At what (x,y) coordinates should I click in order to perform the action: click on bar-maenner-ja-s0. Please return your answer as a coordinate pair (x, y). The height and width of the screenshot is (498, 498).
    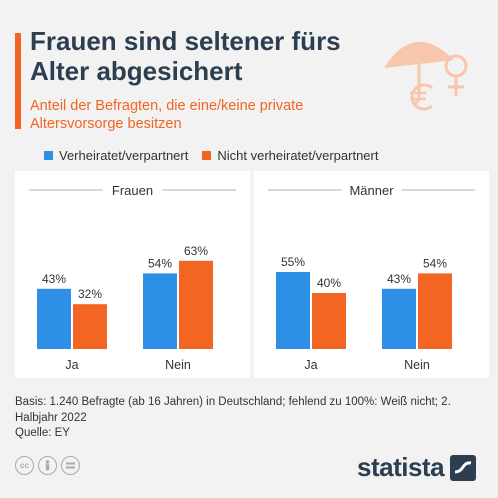
    Looking at the image, I should click on (293, 310).